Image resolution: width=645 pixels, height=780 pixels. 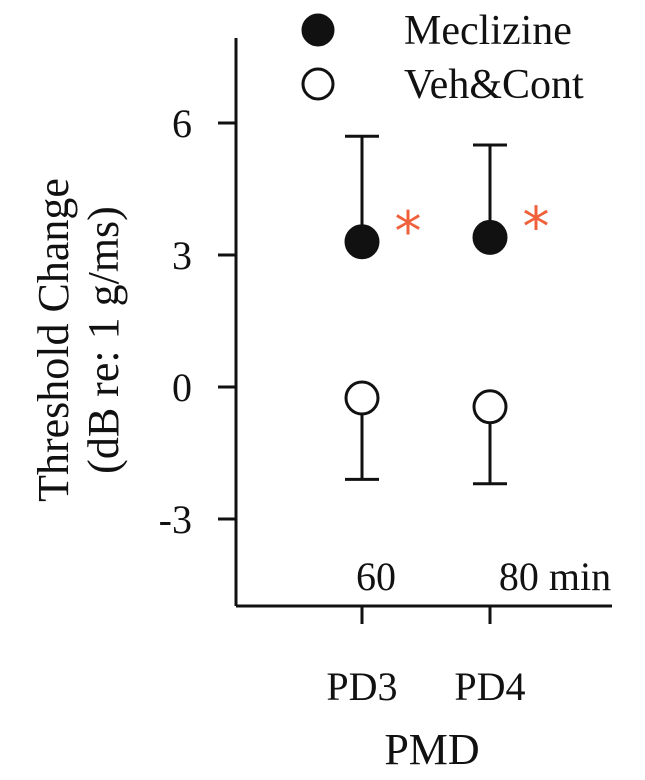 I want to click on legend-item-vehcont-marker, so click(x=318, y=84).